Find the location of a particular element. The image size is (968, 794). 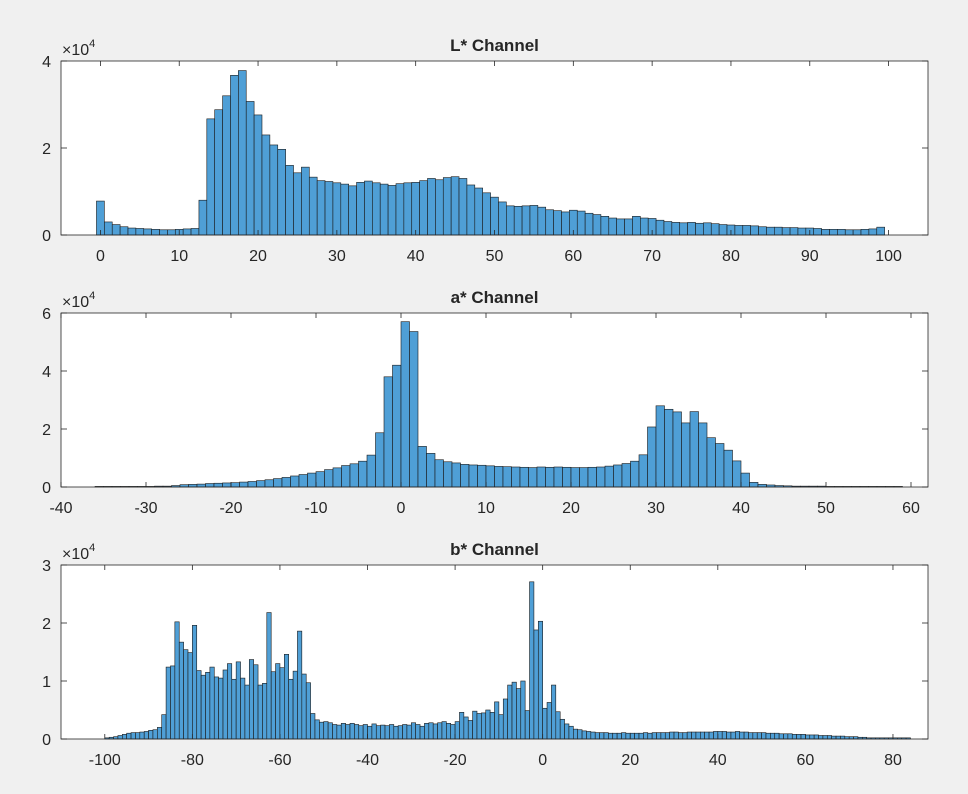

y-multiplier: ×10⁴ is located at coordinates (78, 48).